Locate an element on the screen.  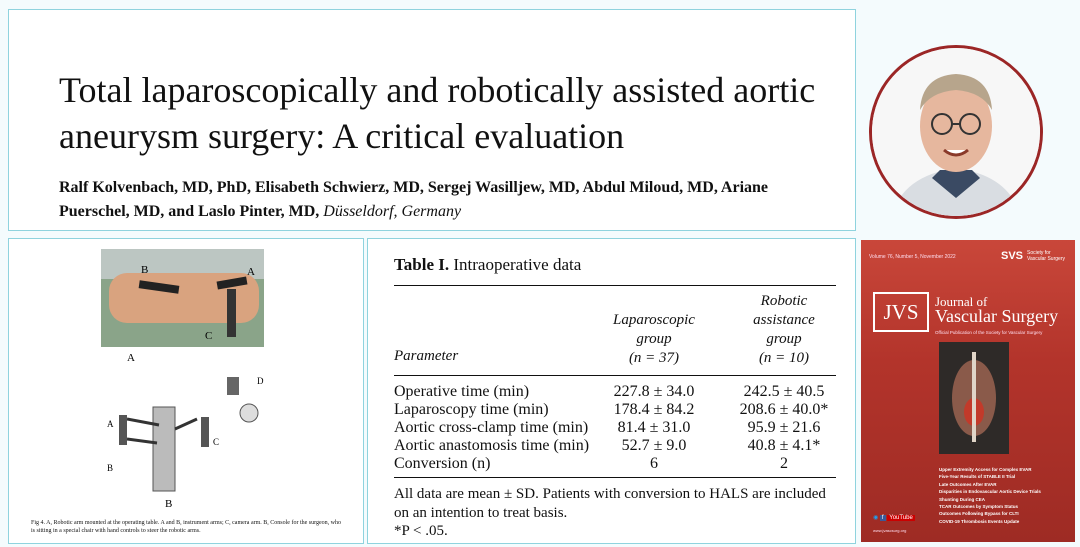
cover-volume-line: Volume 76, Number 5, November 2022 is located at coordinates (912, 257).